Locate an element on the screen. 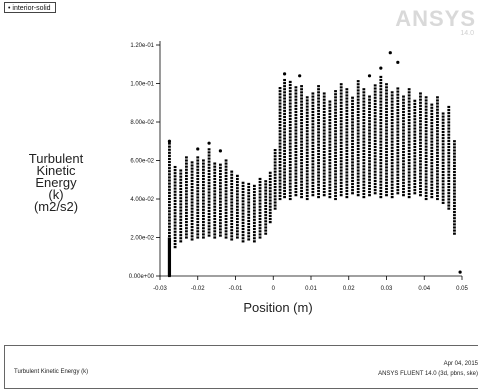 Image resolution: width=478 pixels, height=391 pixels. y-tick-label: 1.00e-01 is located at coordinates (142, 85).